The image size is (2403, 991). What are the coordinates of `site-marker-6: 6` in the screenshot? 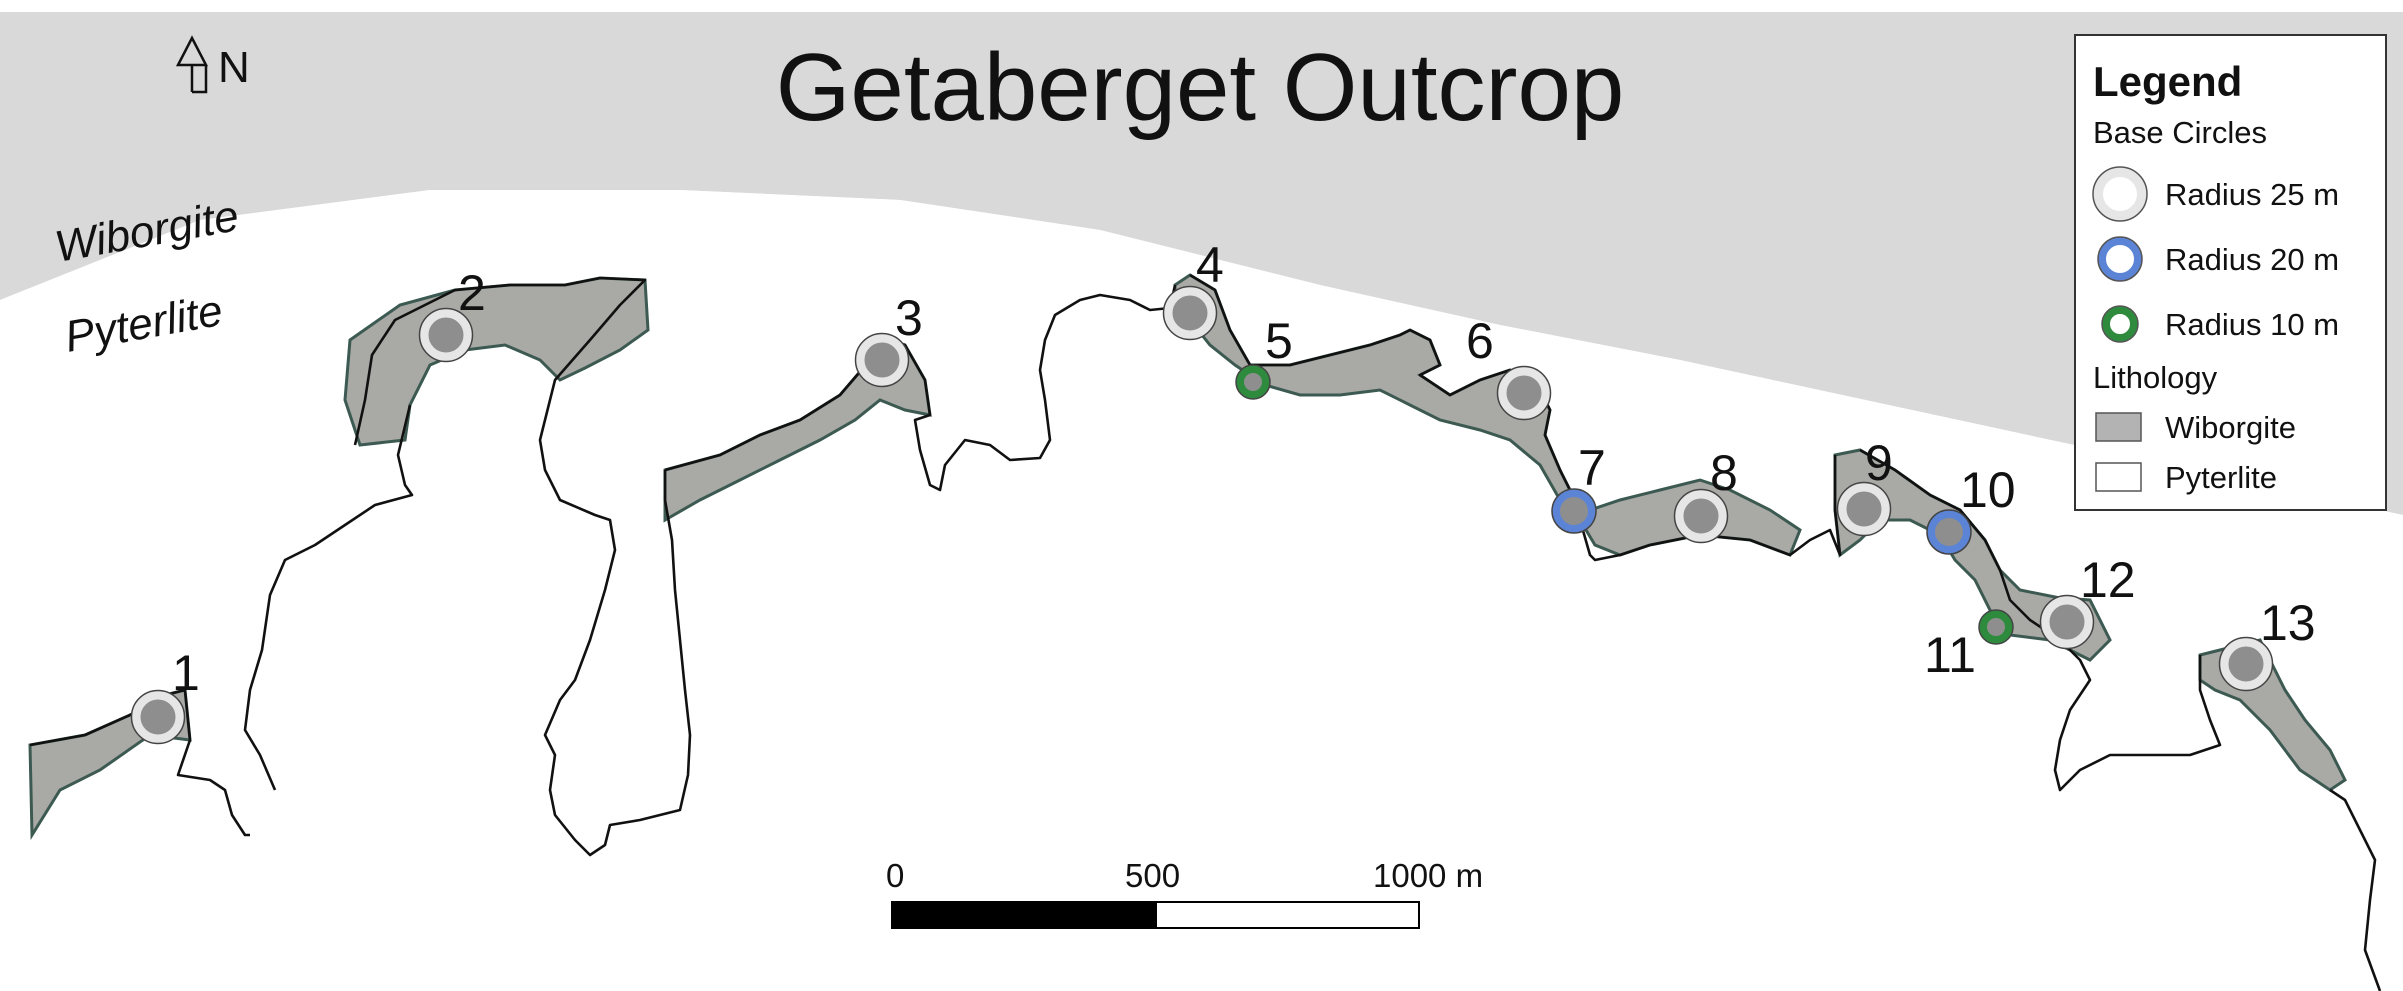 It's located at (1509, 367).